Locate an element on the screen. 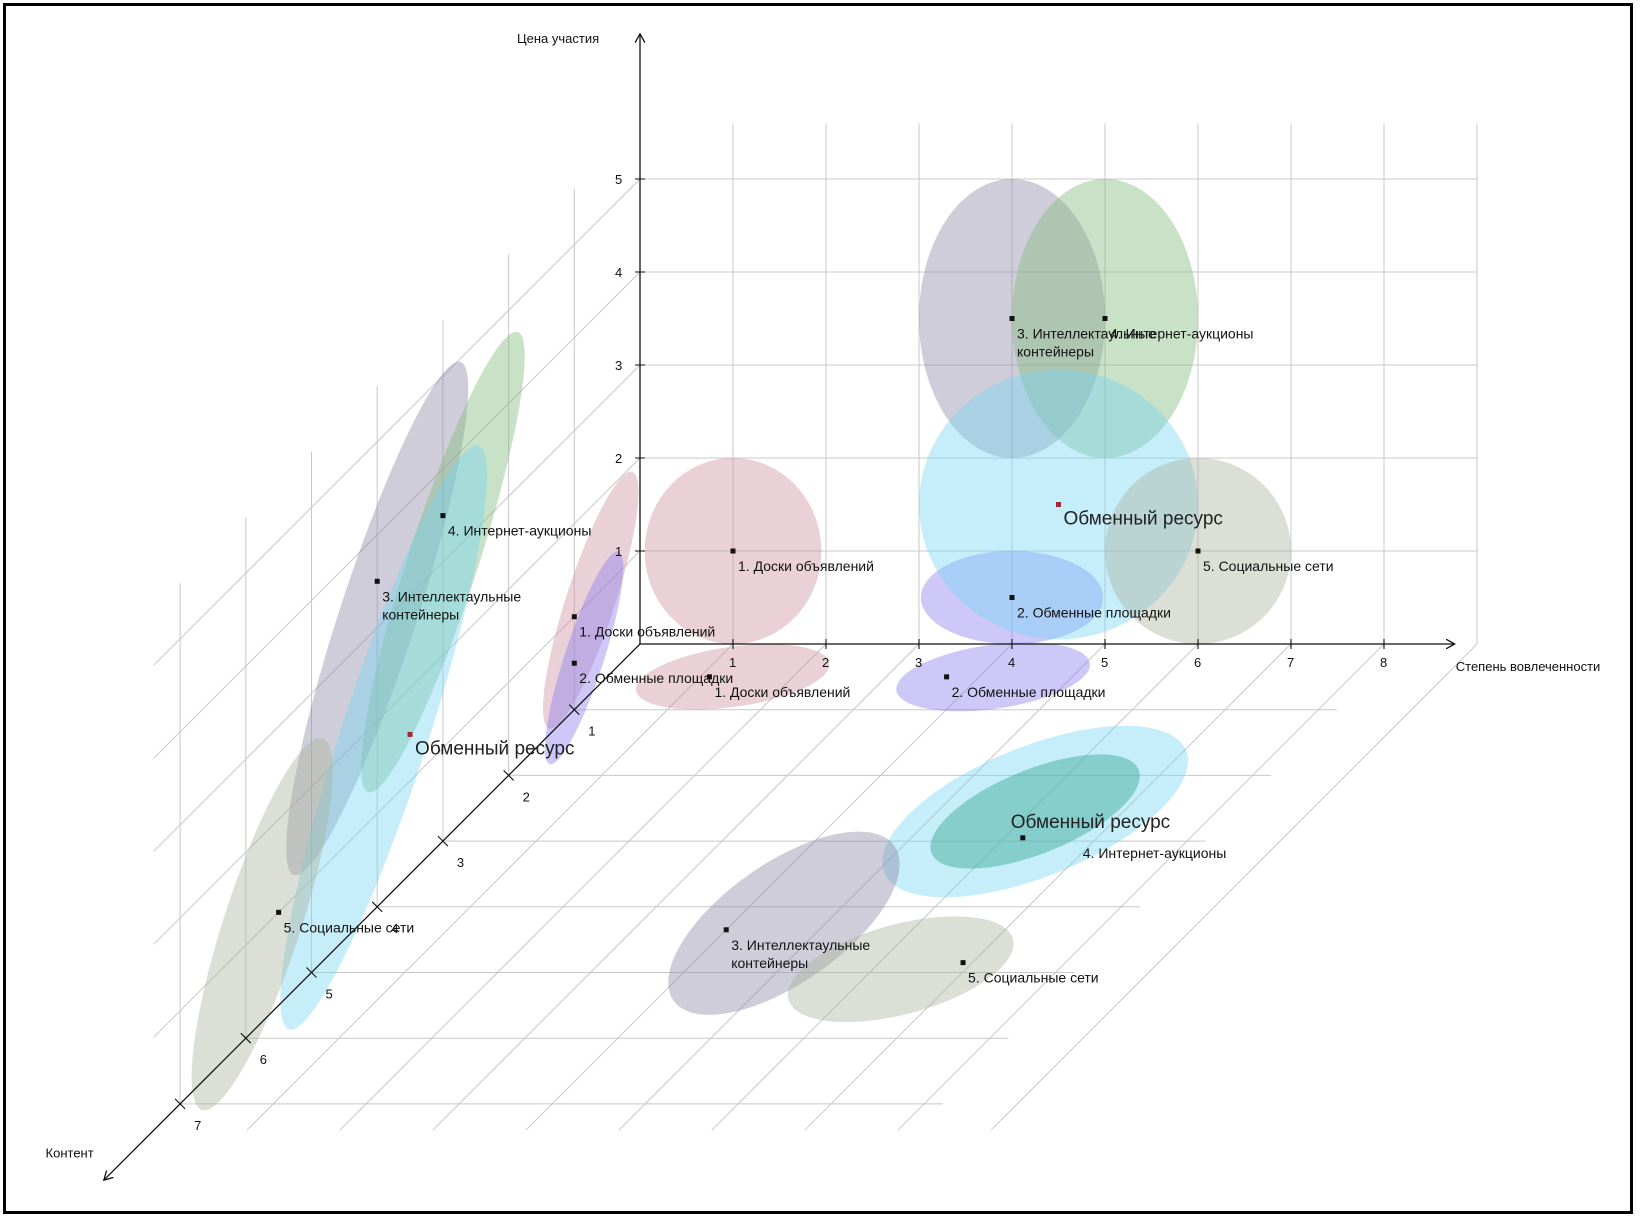  z-tick-label: 2 is located at coordinates (526, 796).